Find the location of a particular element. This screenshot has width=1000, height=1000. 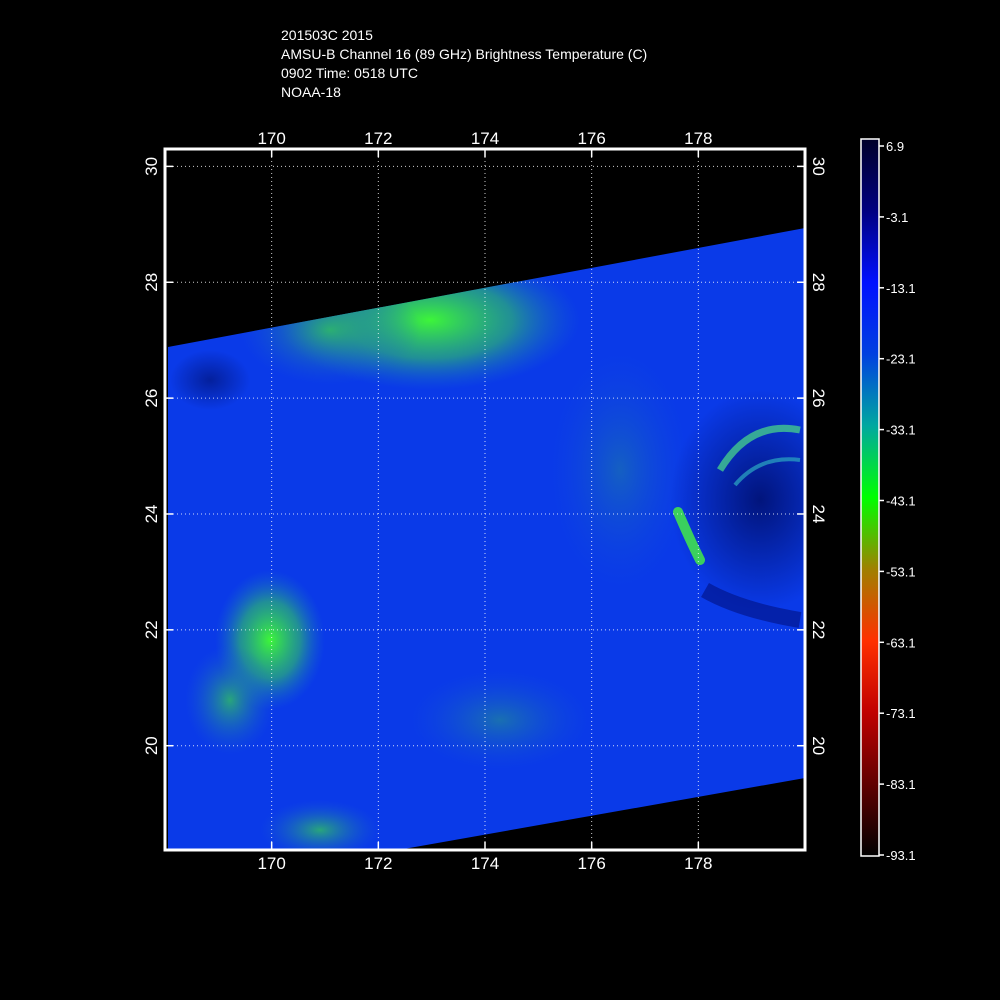

y-tick-label-left: 26 is located at coordinates (151, 398).